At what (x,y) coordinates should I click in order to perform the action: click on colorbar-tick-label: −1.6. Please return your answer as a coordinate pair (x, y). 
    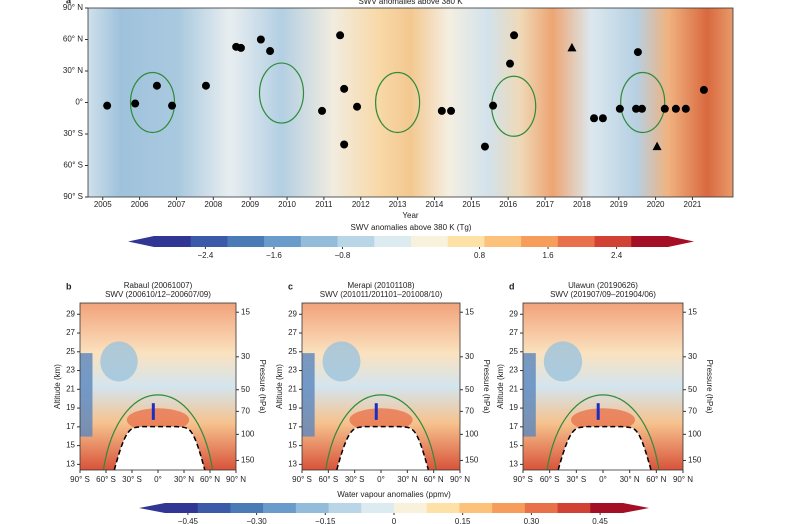
    Looking at the image, I should click on (274, 255).